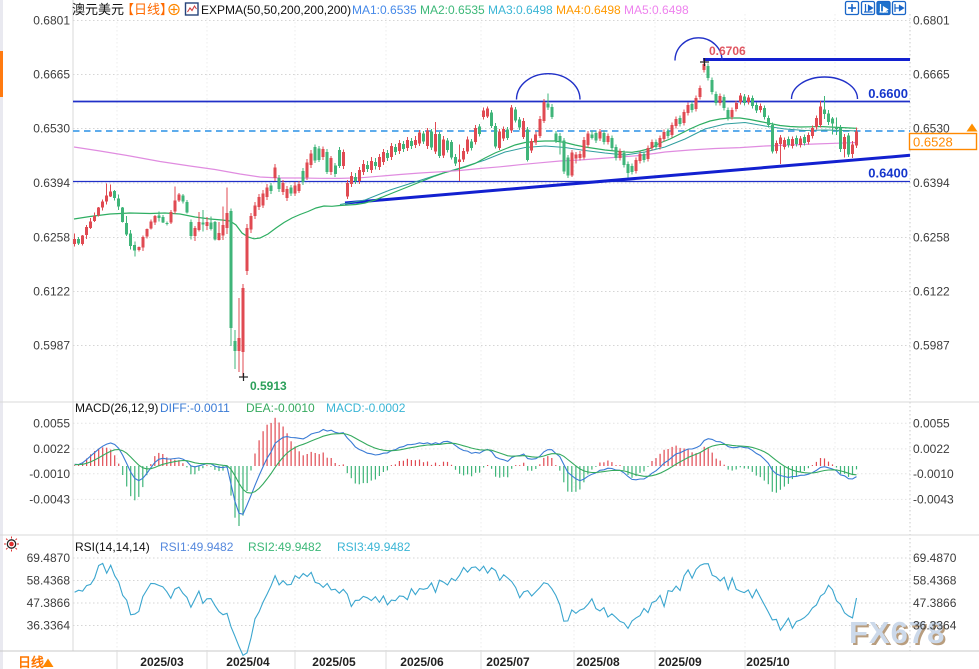 The width and height of the screenshot is (979, 669). Describe the element at coordinates (374, 547) in the screenshot. I see `svg-text: RSI3:49.9482` at that location.